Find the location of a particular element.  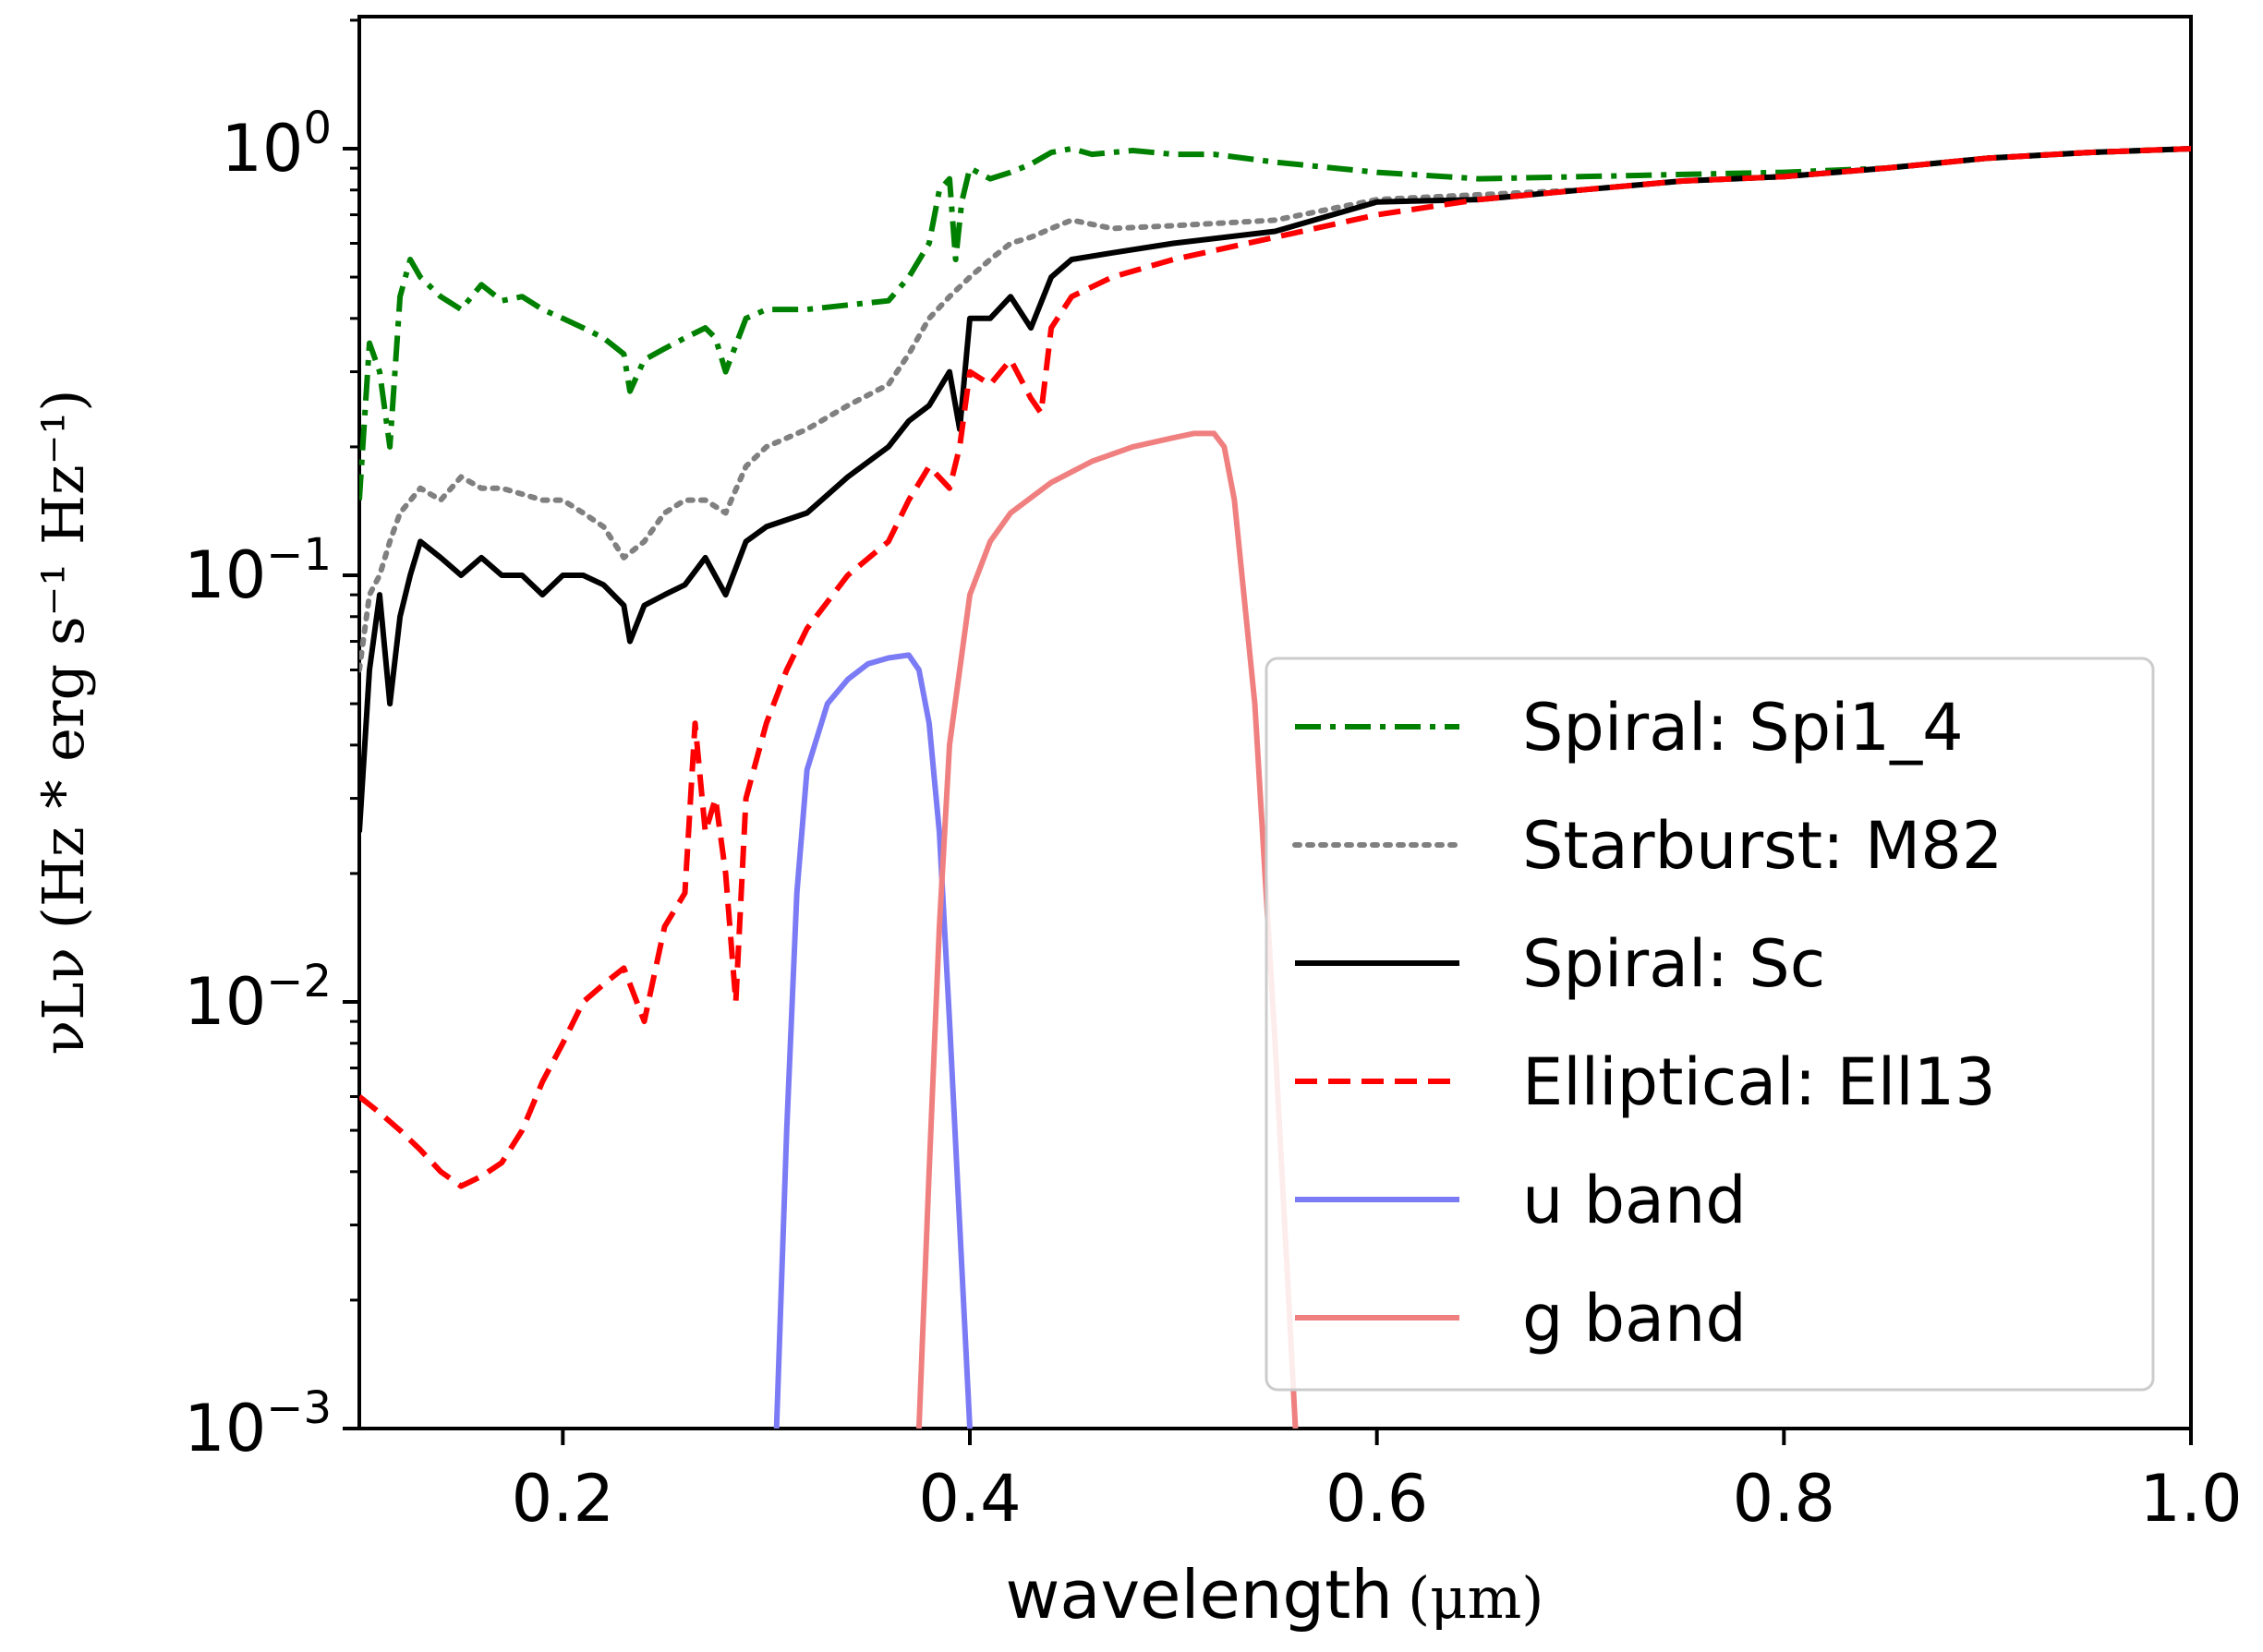

y-axis-title: νLν (Hz * erg s⁻¹ Hz⁻¹) is located at coordinates (64, 722).